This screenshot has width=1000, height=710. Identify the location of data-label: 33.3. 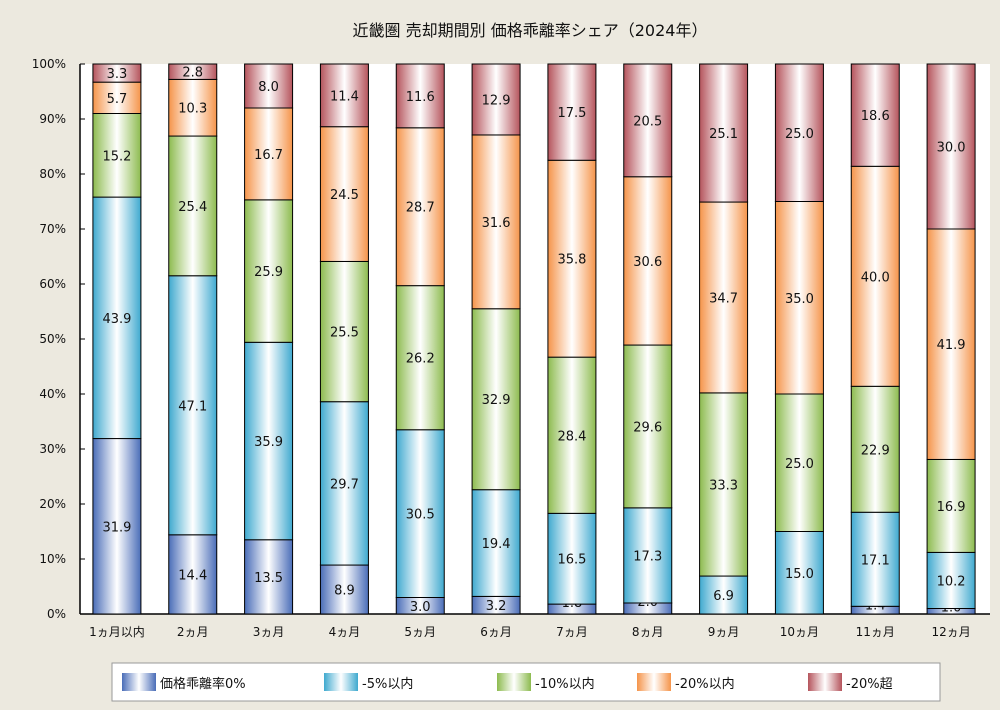
(723, 485).